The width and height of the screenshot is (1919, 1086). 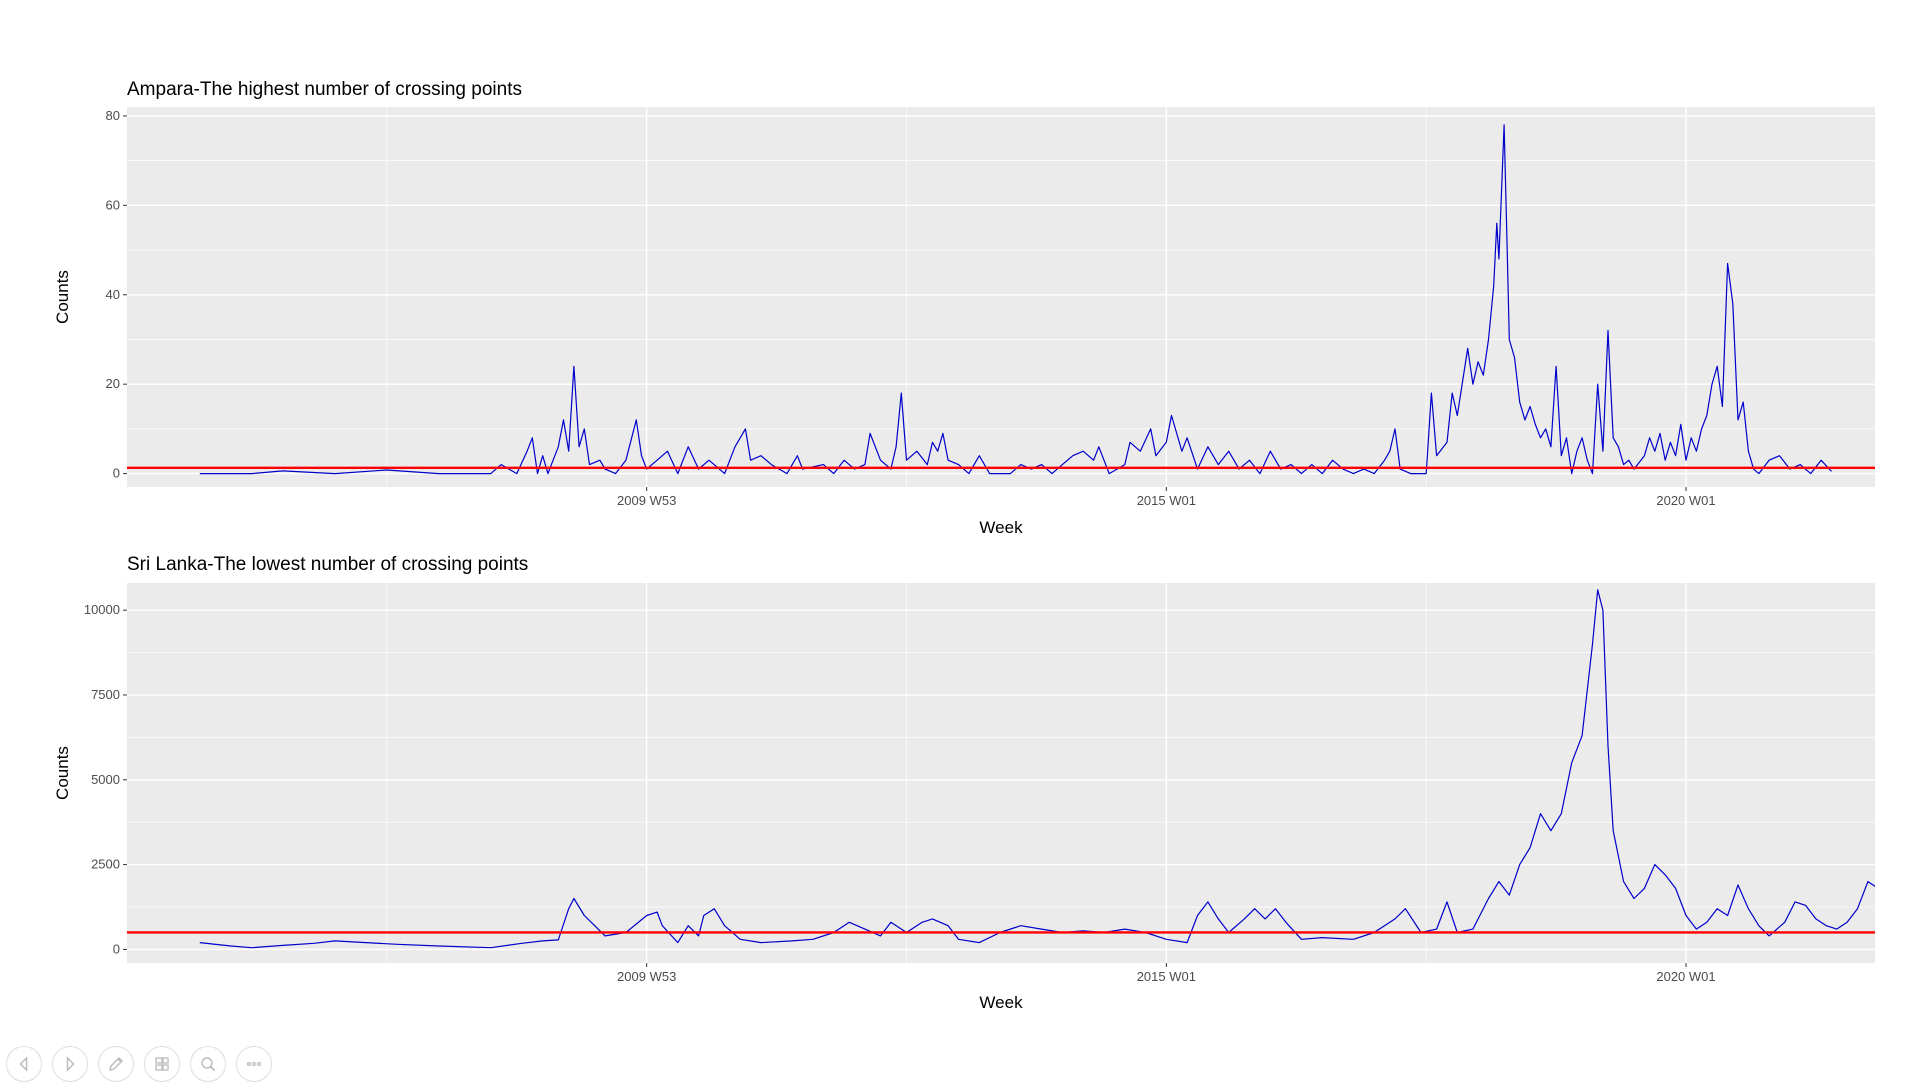 I want to click on more-button, so click(x=254, y=1064).